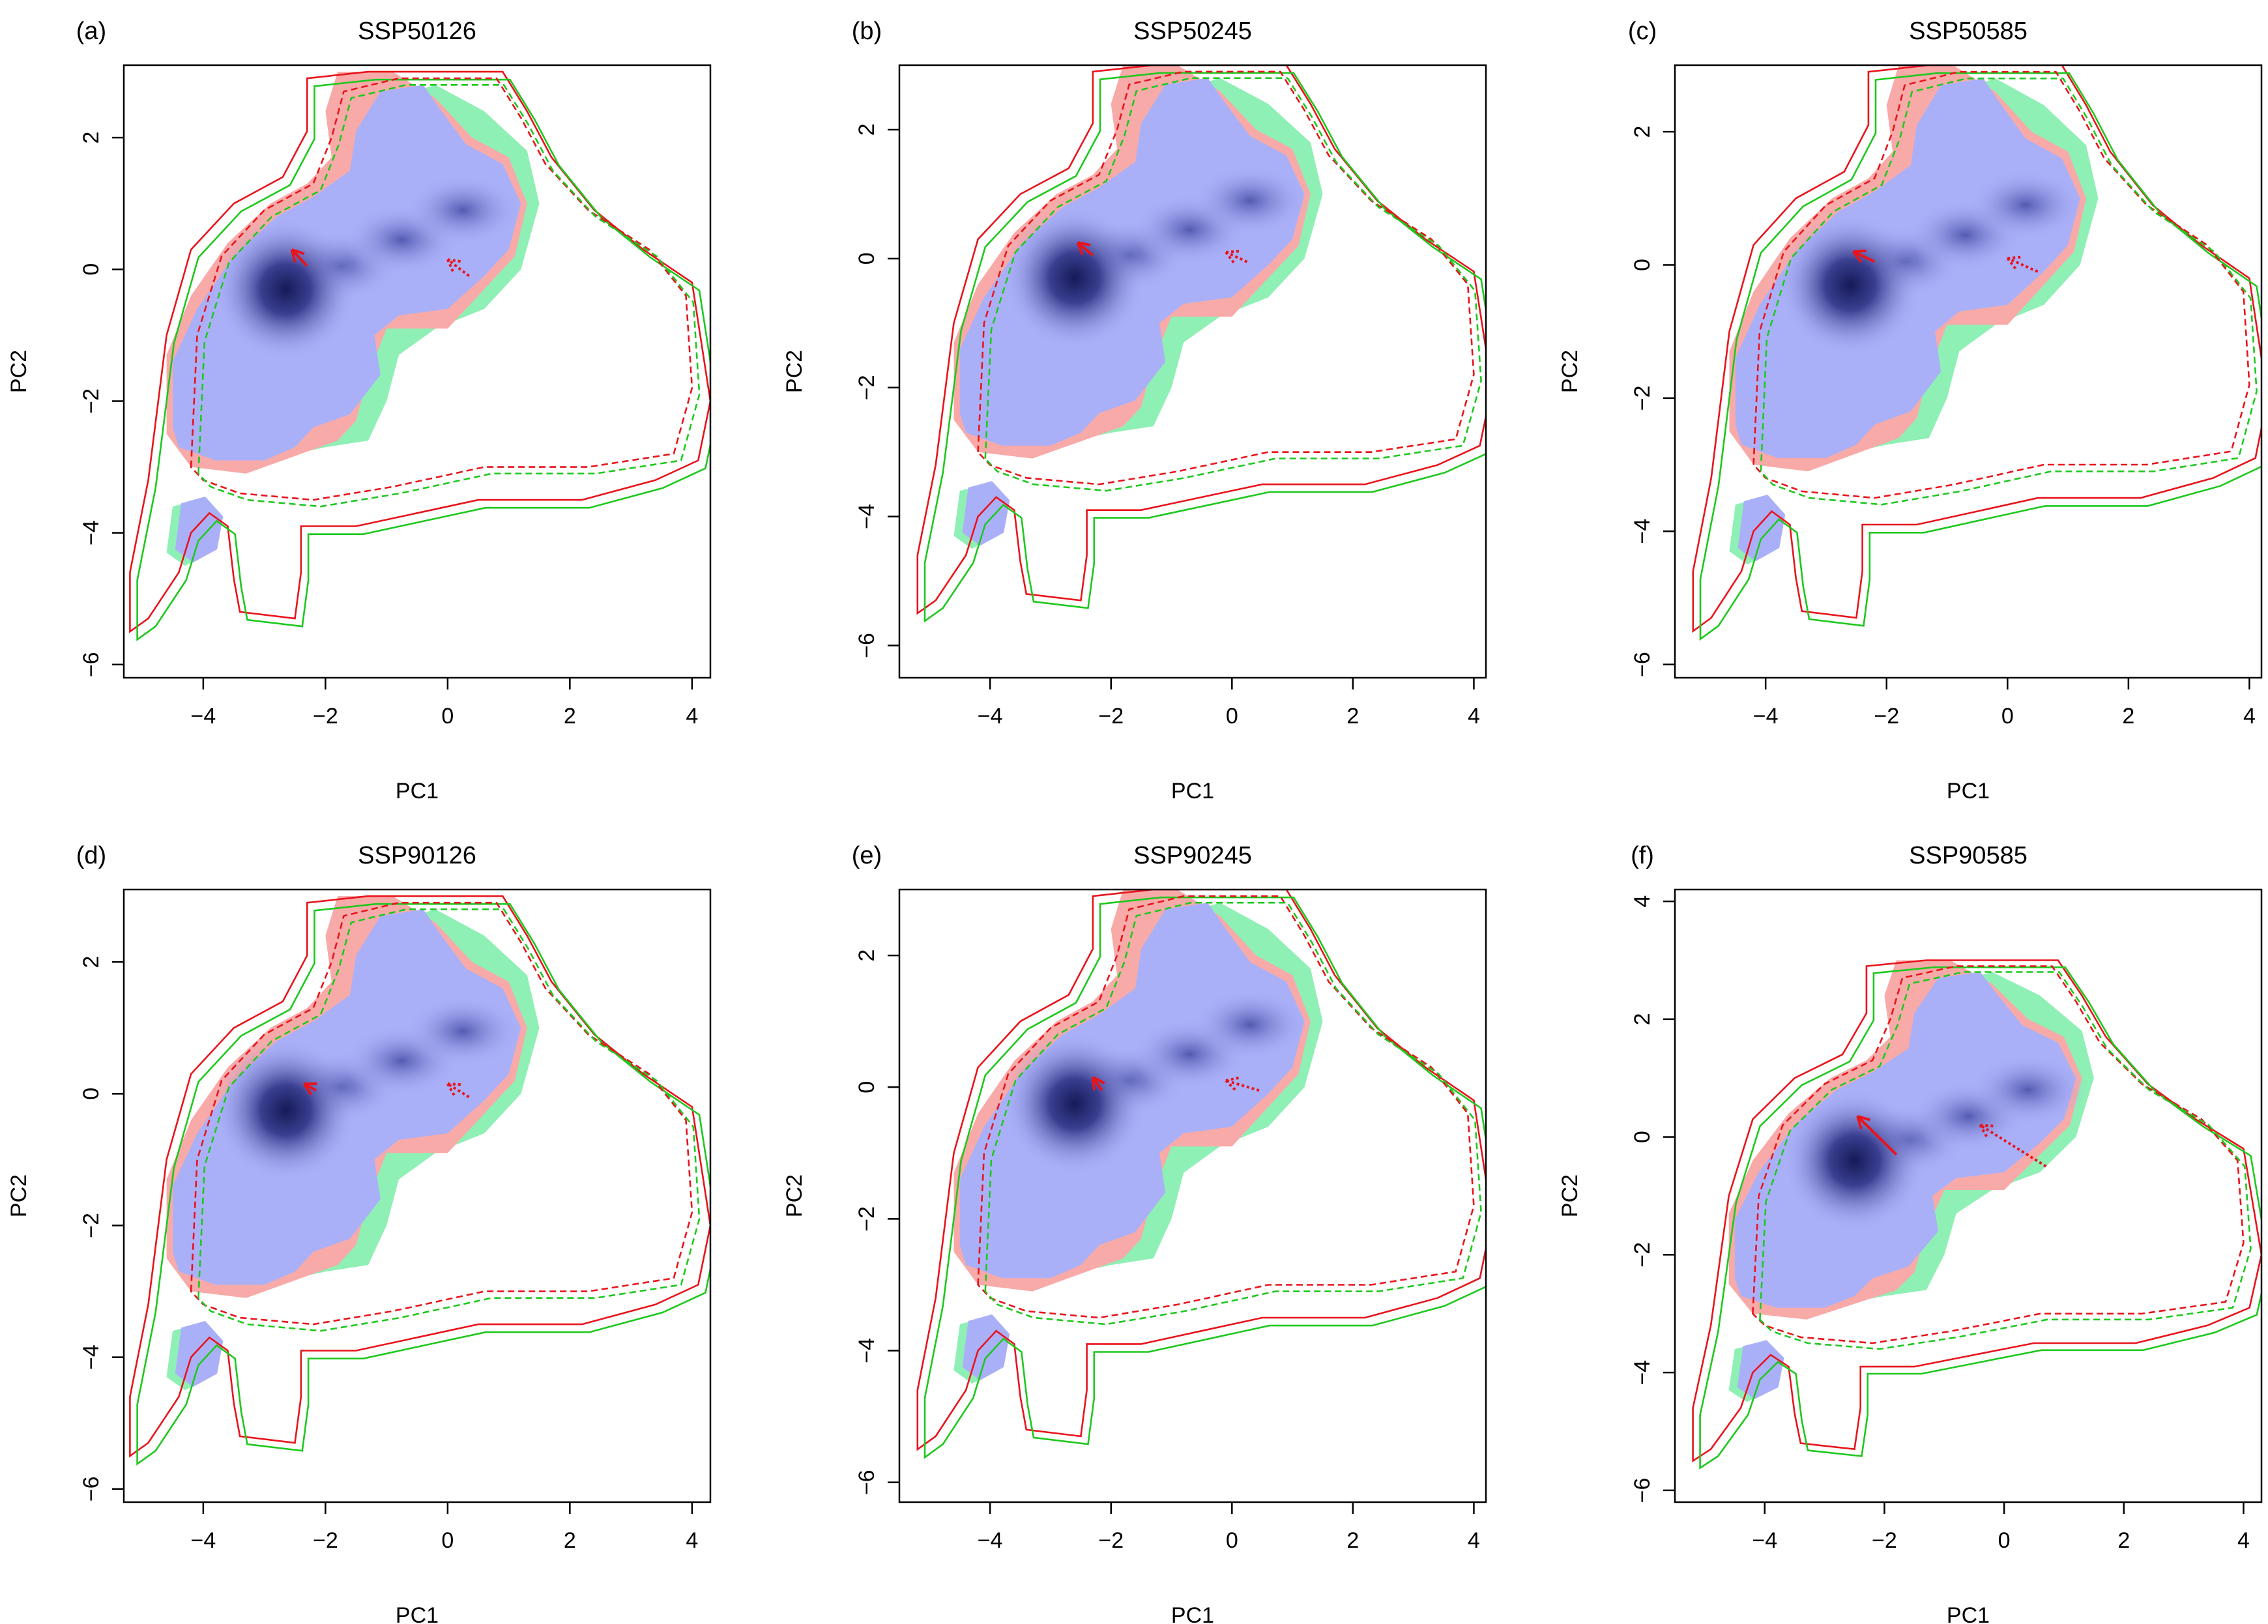 The height and width of the screenshot is (1624, 2268). Describe the element at coordinates (91, 1226) in the screenshot. I see `y-tick-label-4-3: −2` at that location.